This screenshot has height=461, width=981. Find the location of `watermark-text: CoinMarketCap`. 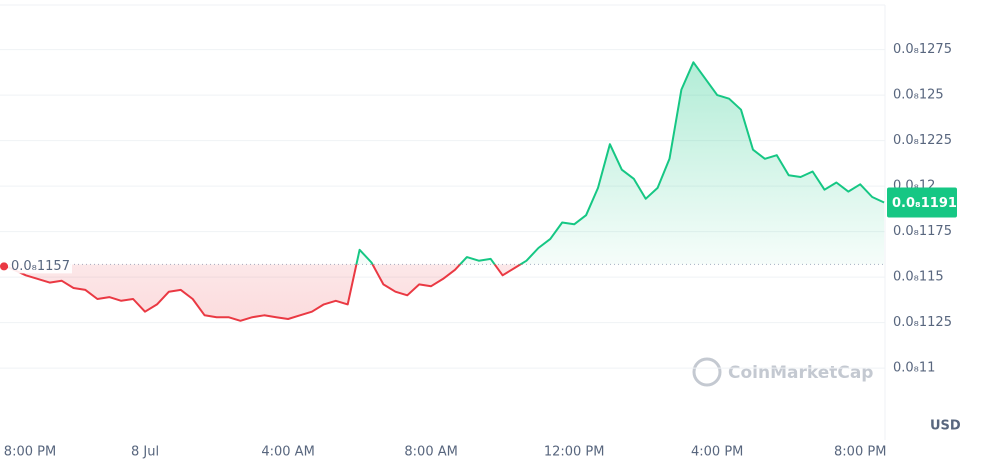

watermark-text: CoinMarketCap is located at coordinates (800, 373).